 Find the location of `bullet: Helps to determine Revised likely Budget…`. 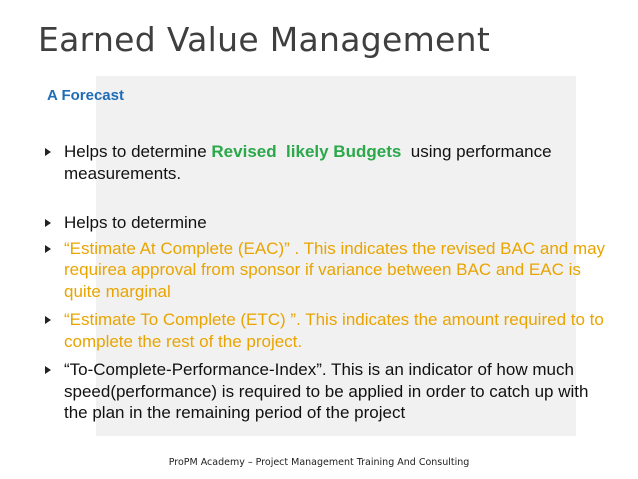

bullet: Helps to determine Revised likely Budget… is located at coordinates (325, 162).